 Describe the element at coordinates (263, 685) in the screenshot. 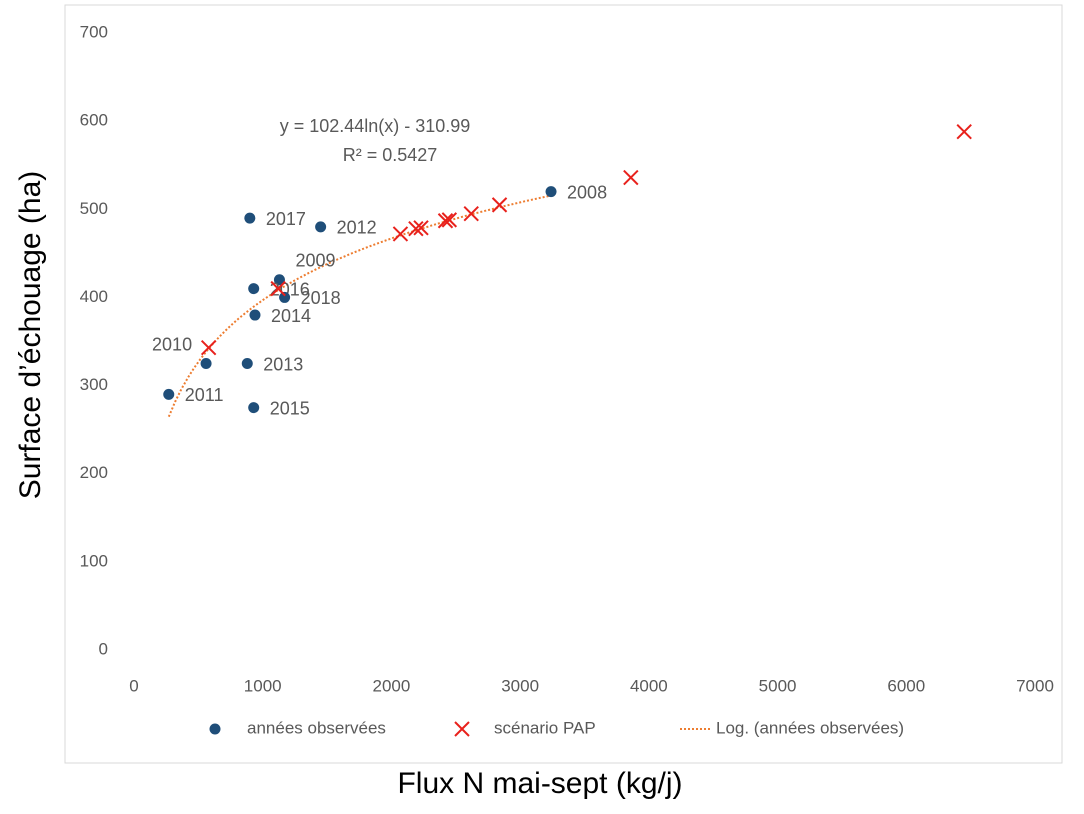

I see `x-tick-label: 1000` at that location.